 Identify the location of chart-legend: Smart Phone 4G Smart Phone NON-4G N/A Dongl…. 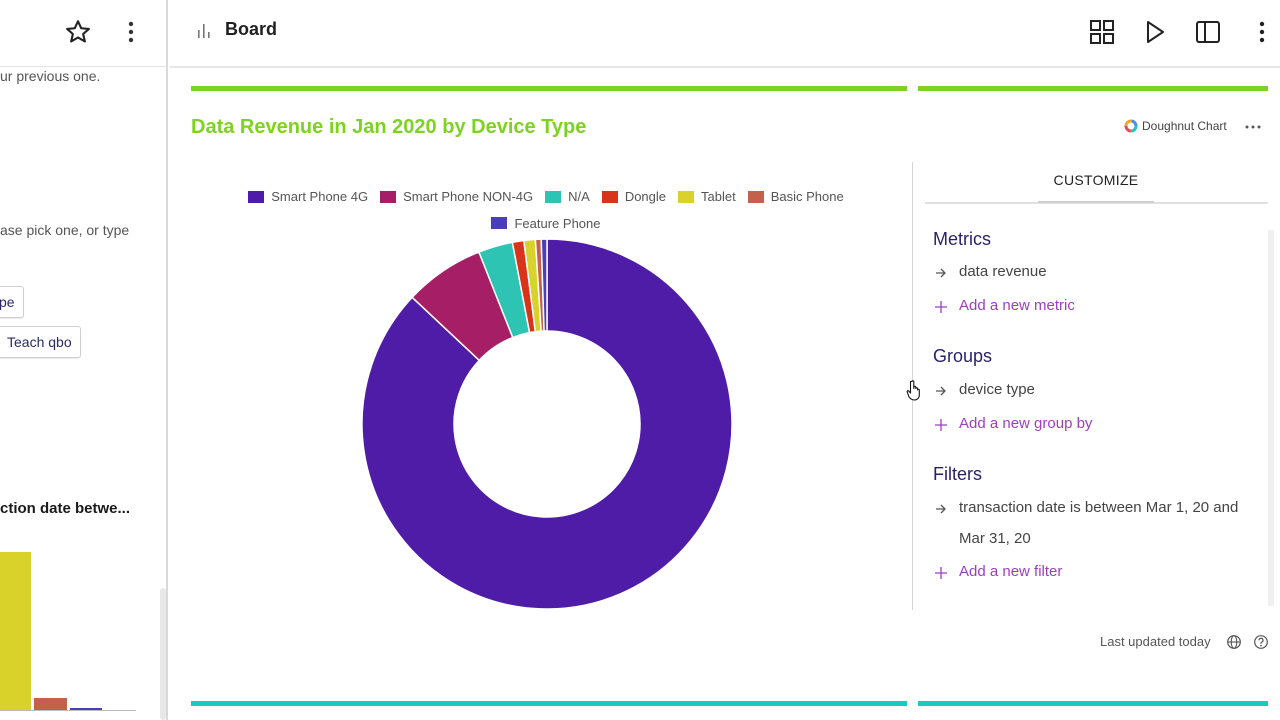
(546, 210).